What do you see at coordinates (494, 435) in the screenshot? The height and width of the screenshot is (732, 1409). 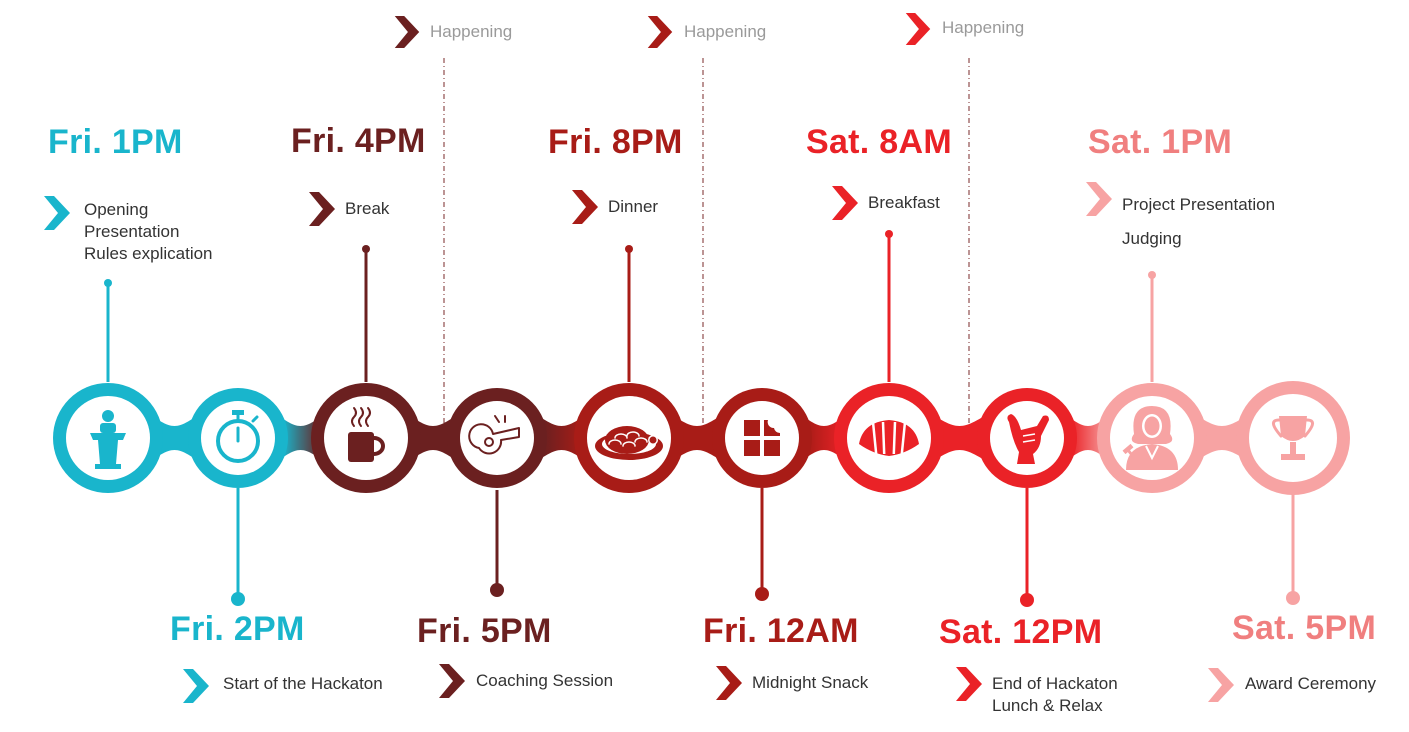 I see `whistle-icon` at bounding box center [494, 435].